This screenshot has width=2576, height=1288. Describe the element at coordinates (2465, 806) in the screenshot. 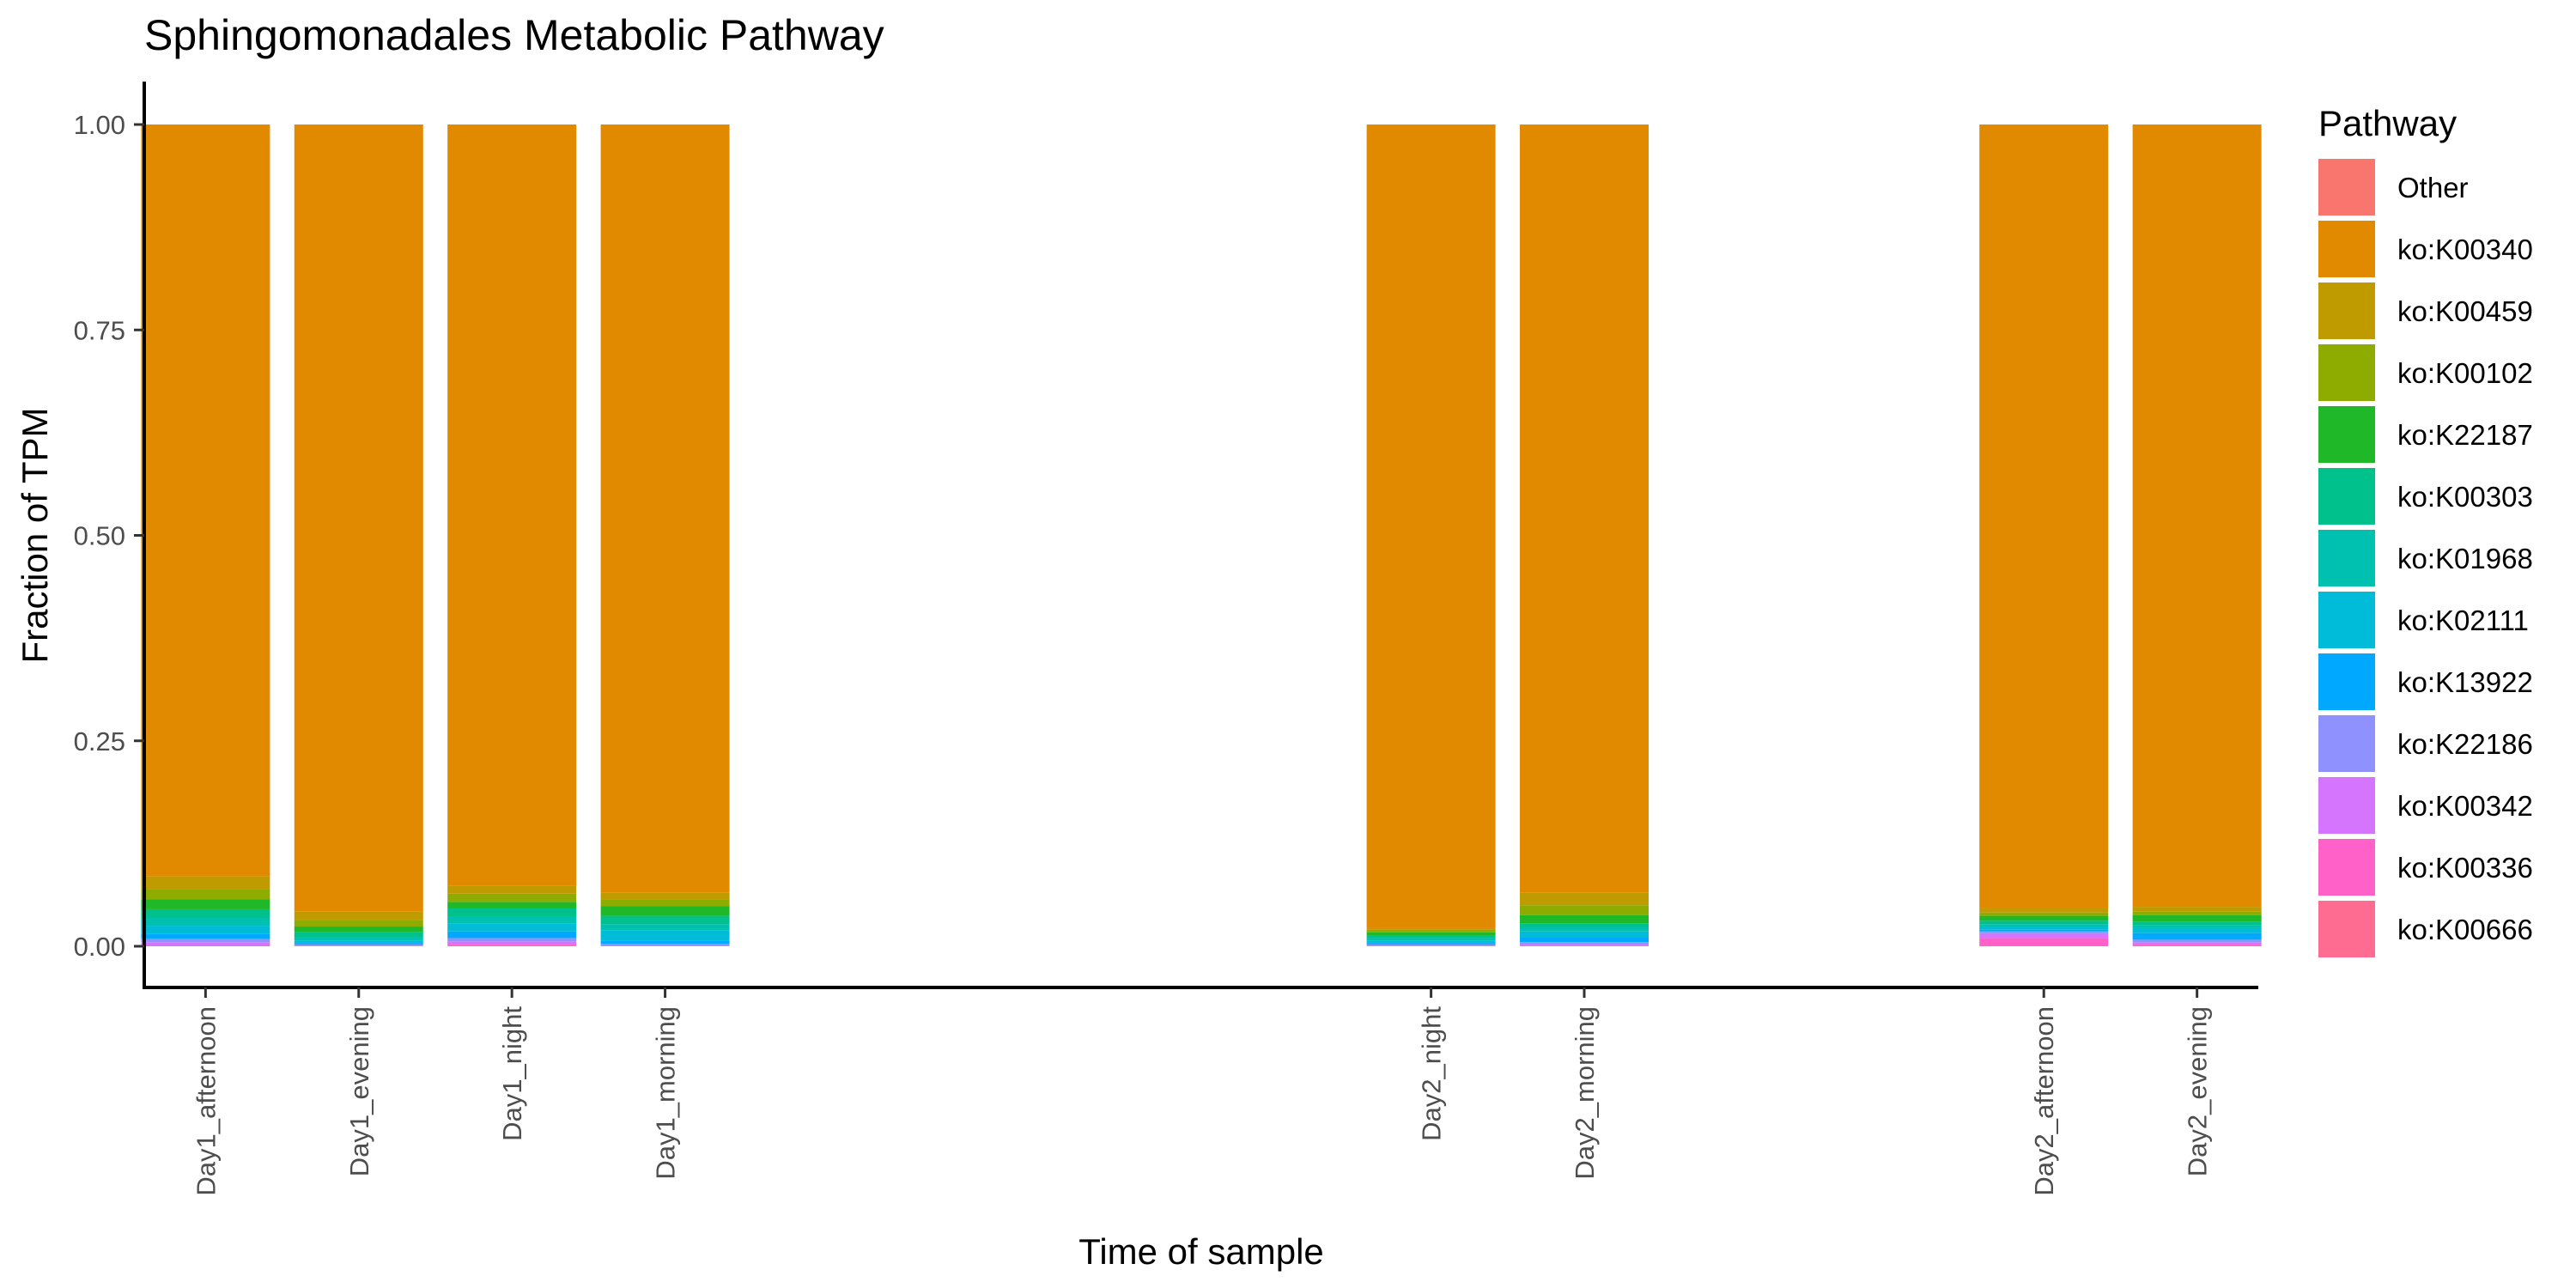

I see `legend-label: ko:K00342` at that location.